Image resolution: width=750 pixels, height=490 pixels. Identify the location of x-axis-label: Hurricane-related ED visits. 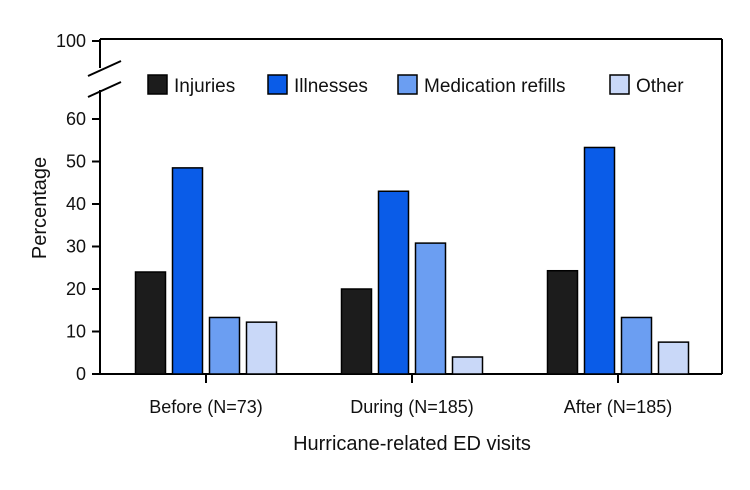
(412, 444).